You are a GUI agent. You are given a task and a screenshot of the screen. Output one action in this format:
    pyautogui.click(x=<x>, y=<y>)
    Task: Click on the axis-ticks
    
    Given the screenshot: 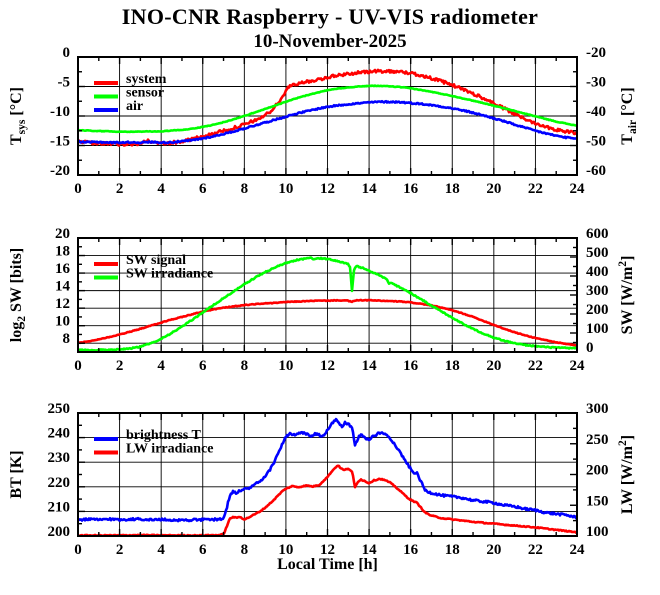 What is the action you would take?
    pyautogui.click(x=327, y=295)
    